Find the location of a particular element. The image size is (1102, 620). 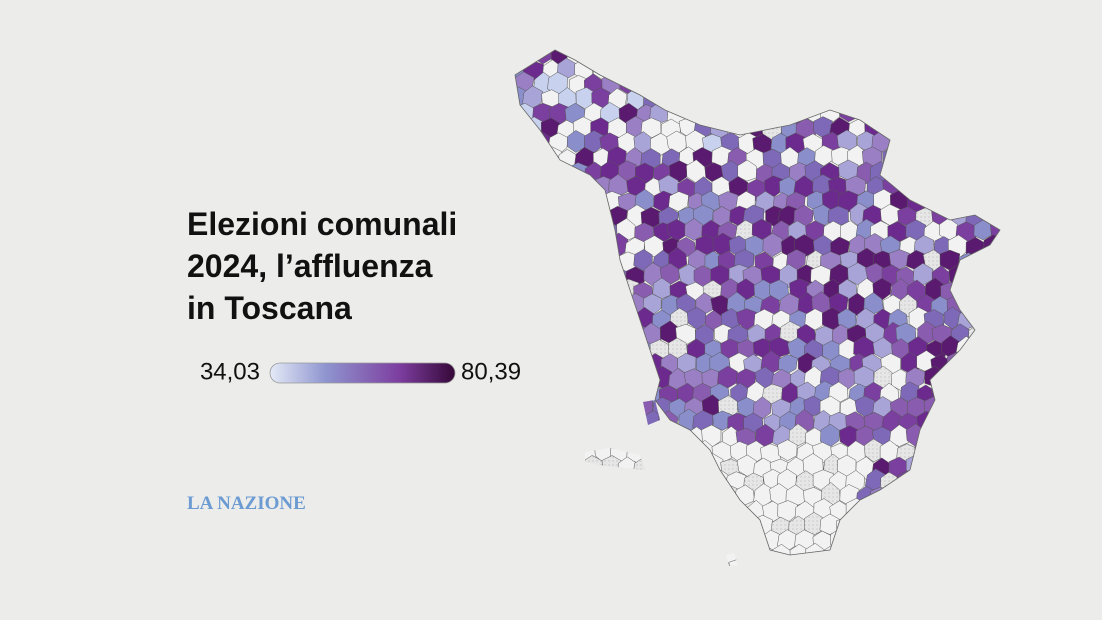

brand-logo: LA NAZIONE is located at coordinates (246, 503).